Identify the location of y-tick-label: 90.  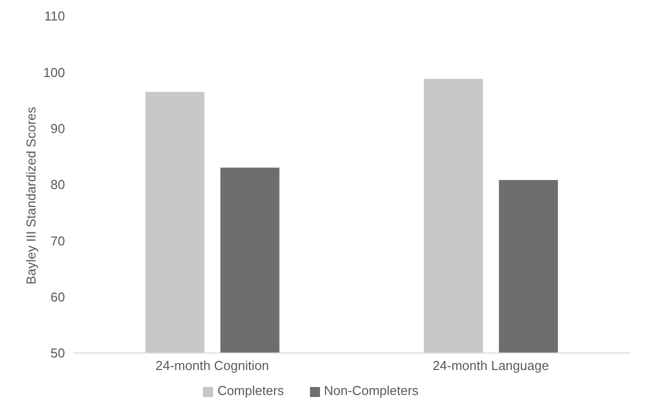
(57, 128).